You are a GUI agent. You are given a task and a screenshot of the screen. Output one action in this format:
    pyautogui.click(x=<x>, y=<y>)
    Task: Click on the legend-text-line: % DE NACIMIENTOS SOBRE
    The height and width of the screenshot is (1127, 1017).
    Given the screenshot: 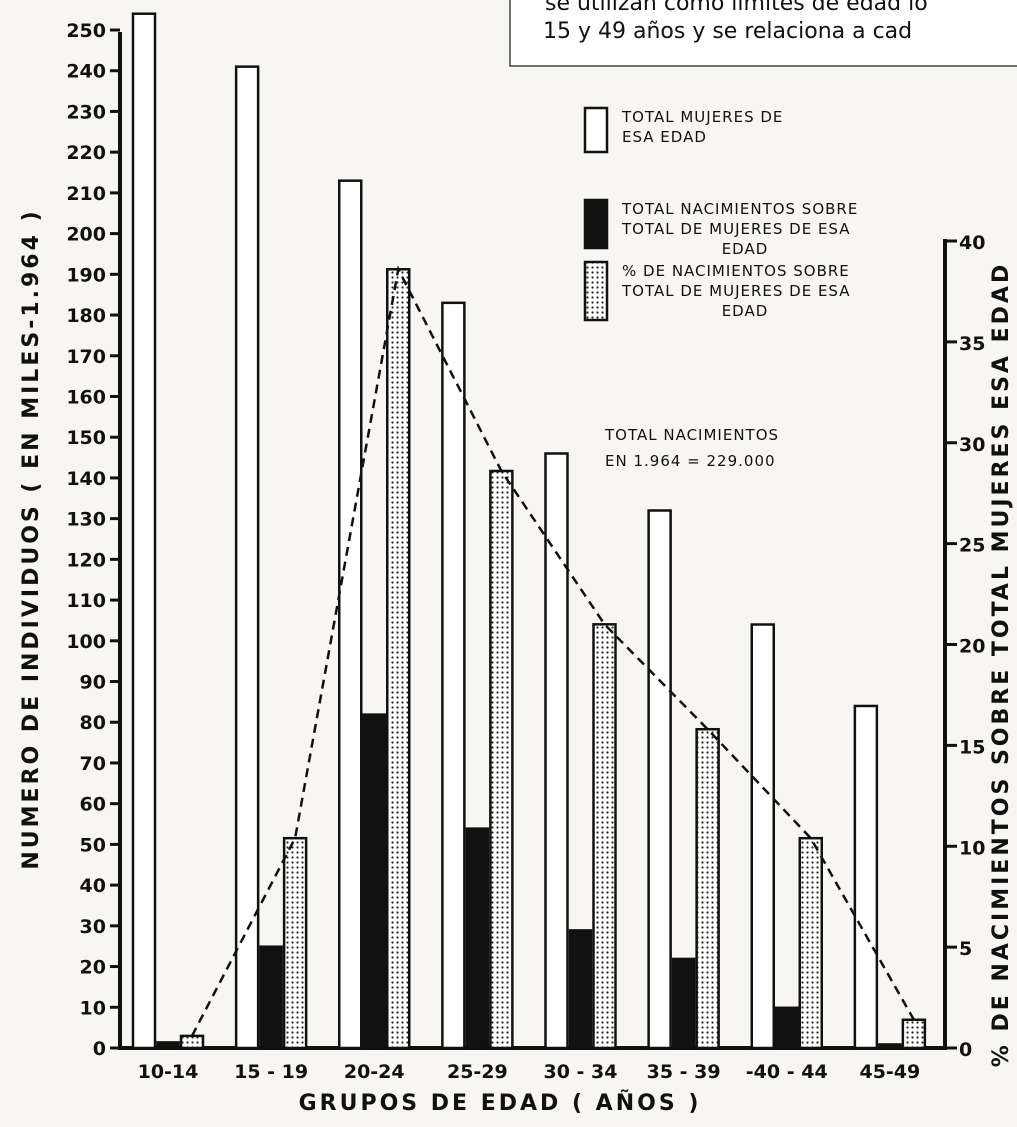 What is the action you would take?
    pyautogui.click(x=736, y=271)
    